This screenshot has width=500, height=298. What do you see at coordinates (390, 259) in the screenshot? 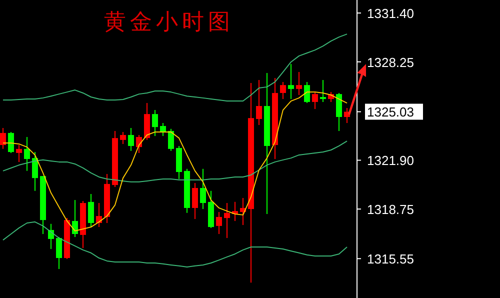
I see `y-tick-label: 1315.55` at bounding box center [390, 259].